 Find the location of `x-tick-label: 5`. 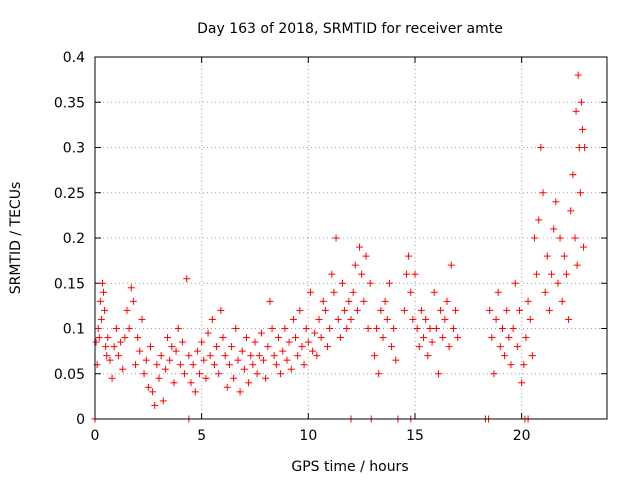

x-tick-label: 5 is located at coordinates (201, 436).